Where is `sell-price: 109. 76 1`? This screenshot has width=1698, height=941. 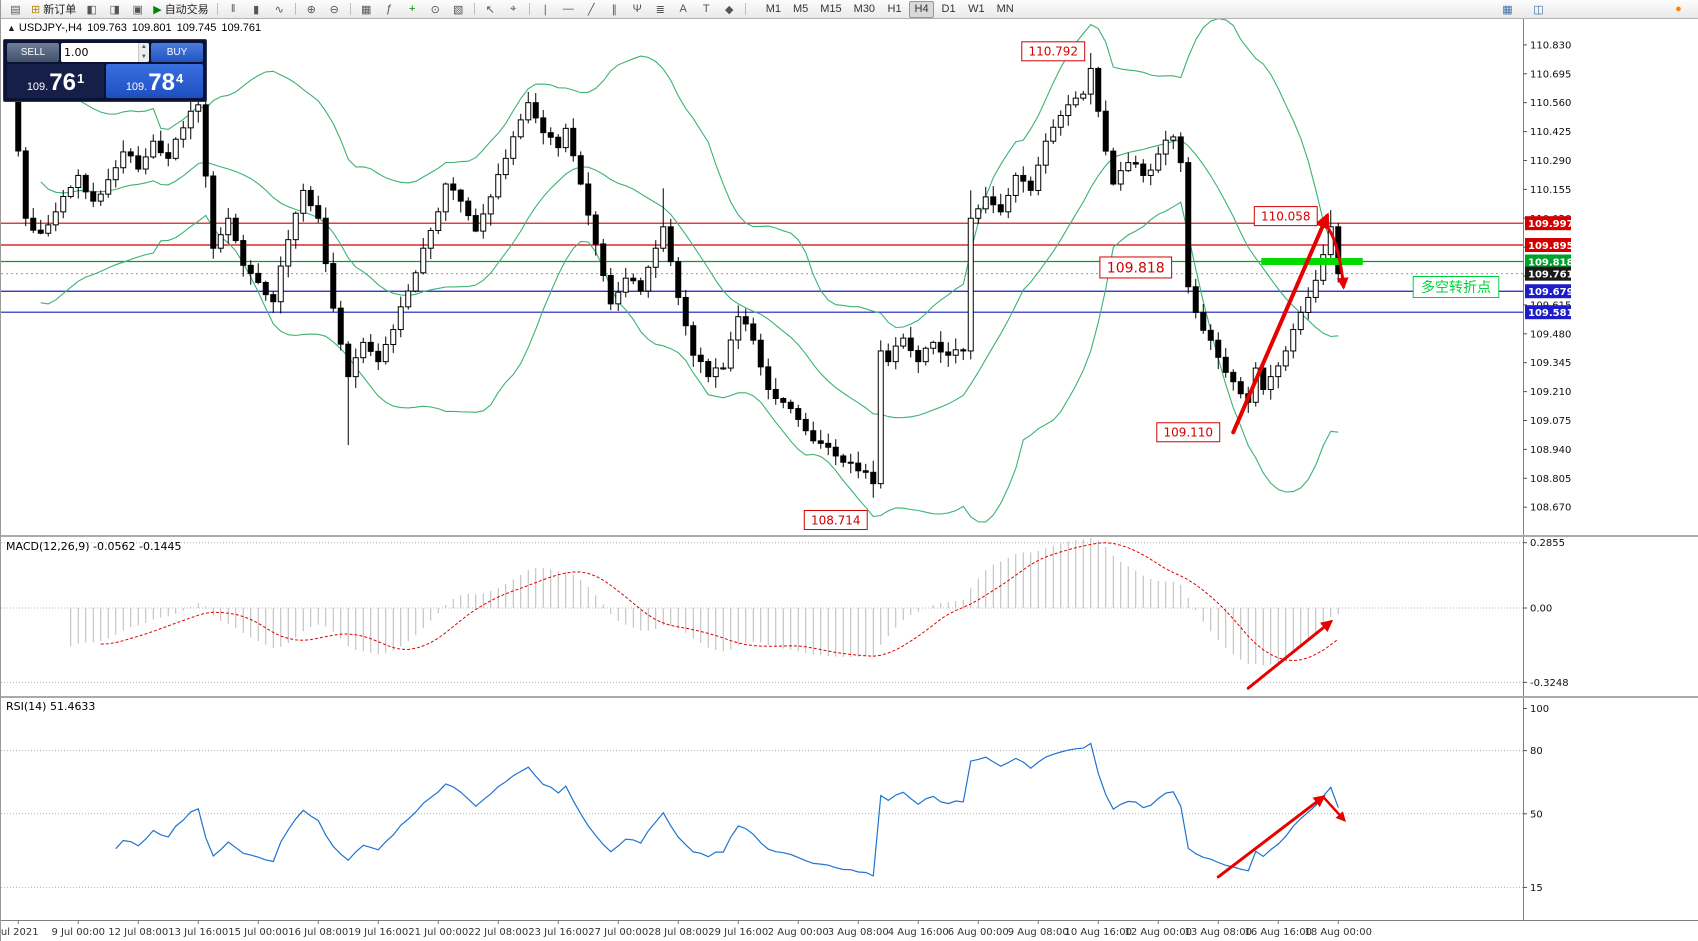
sell-price: 109. 76 1 is located at coordinates (55, 81).